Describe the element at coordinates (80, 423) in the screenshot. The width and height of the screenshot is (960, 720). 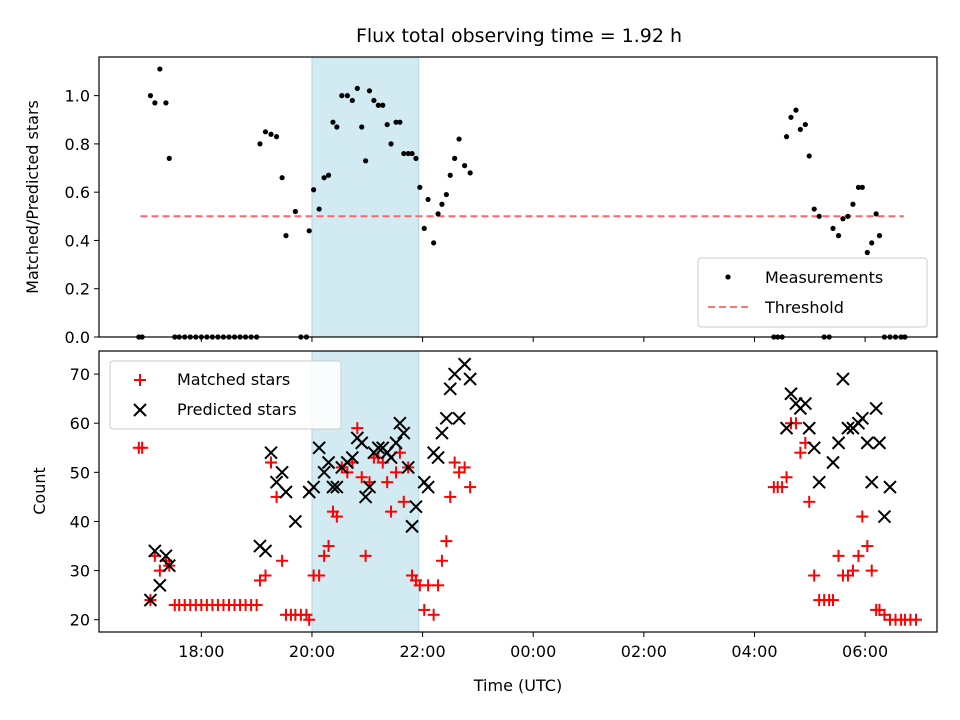
I see `y-tick-label: 60` at that location.